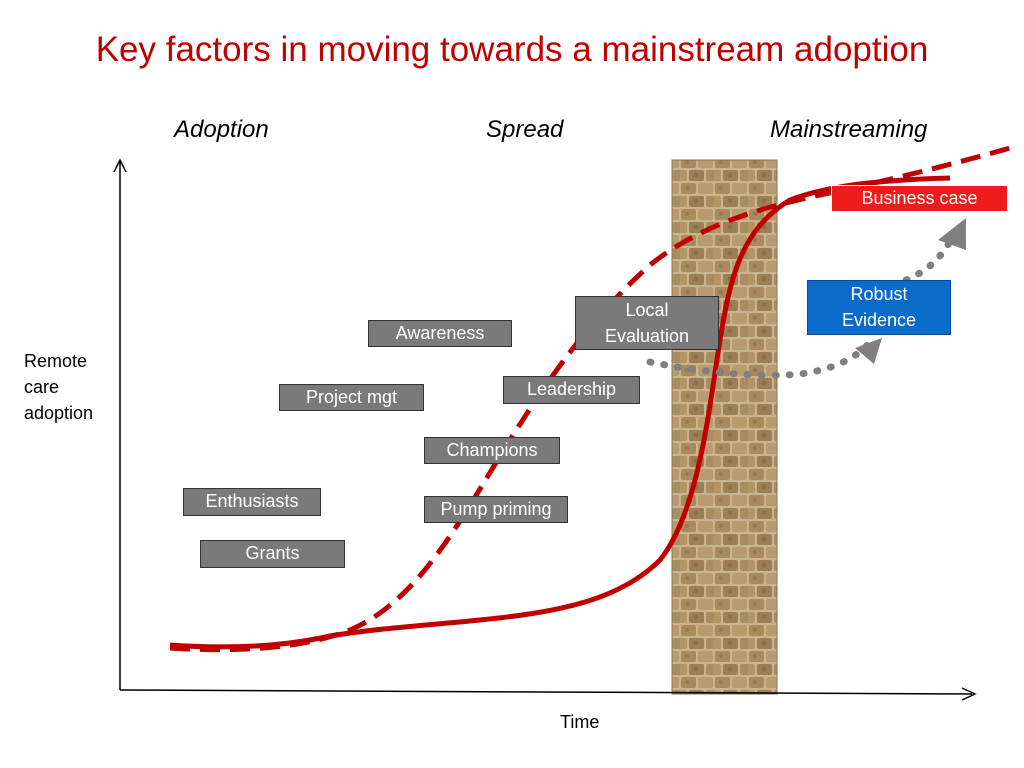  I want to click on y-axis-label-line: Remote, so click(56, 361).